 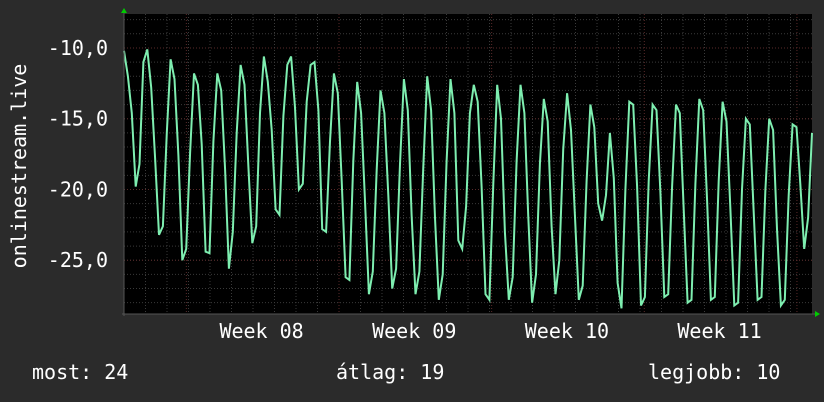 What do you see at coordinates (817, 314) in the screenshot?
I see `x-axis-arrow` at bounding box center [817, 314].